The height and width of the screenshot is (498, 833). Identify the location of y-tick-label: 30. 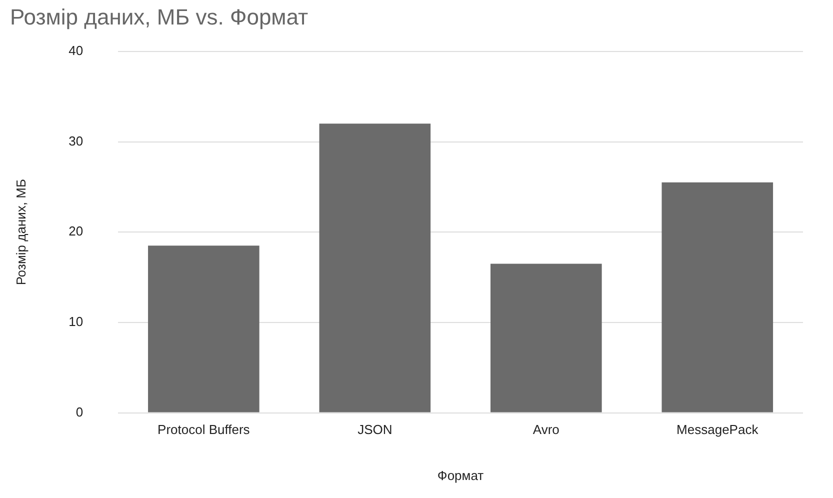
(76, 140).